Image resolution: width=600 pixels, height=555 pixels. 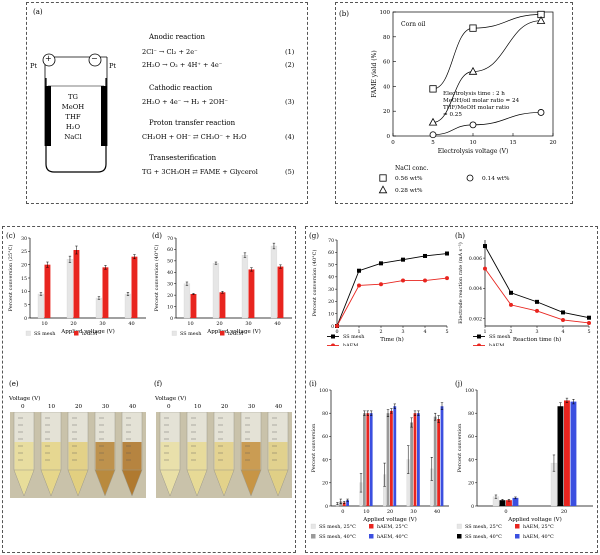 What do you see at coordinates (170, 262) in the screenshot?
I see `y-tick-label: 50` at bounding box center [170, 262].